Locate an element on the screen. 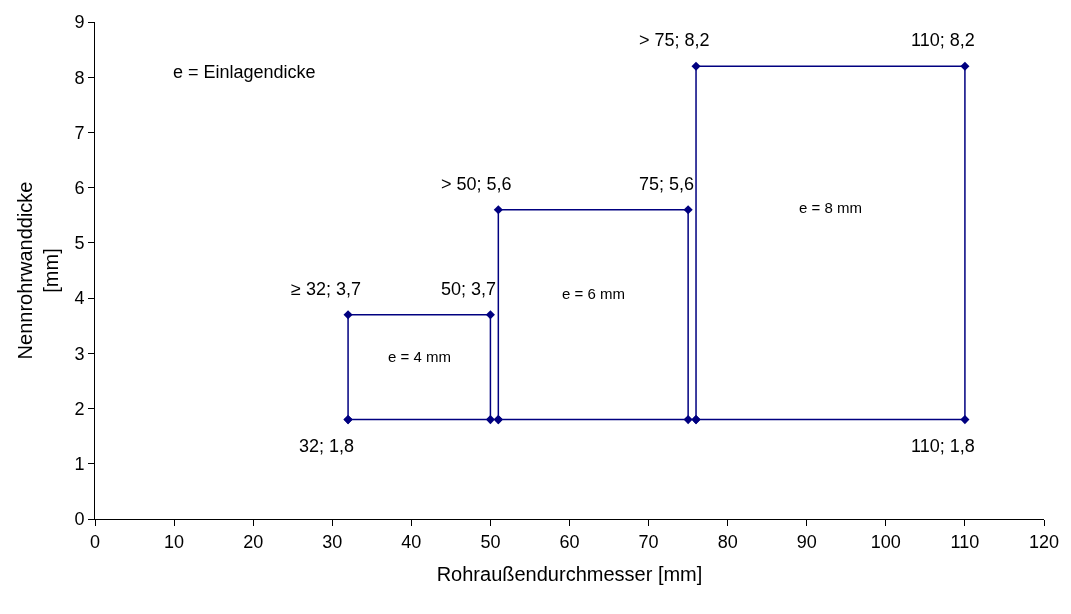 This screenshot has height=614, width=1071. x-axis-title: Rohraußendurchmesser [mm] is located at coordinates (569, 574).